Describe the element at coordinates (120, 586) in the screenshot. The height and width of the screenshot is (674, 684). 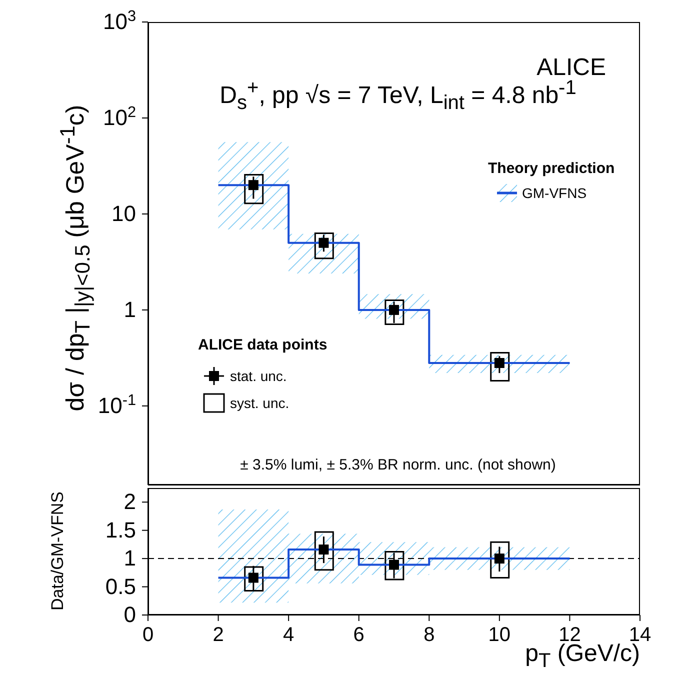
I see `y-tick-label: 0.5` at that location.